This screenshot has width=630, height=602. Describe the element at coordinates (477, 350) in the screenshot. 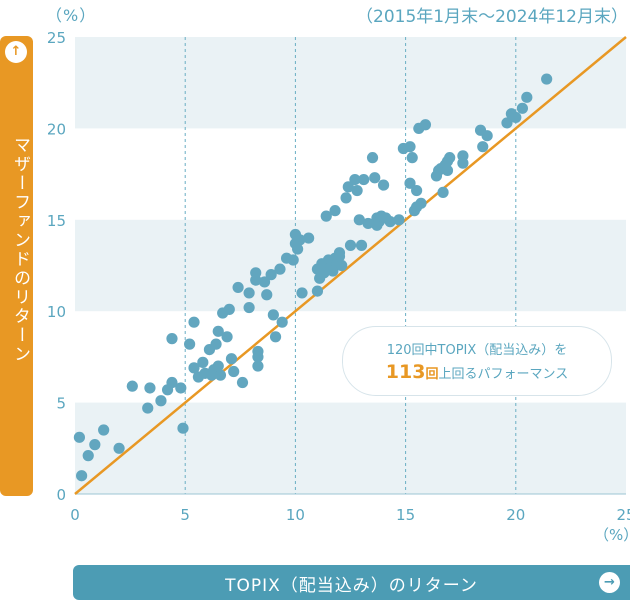

I see `callout-line1: 120回中TOPIX（配当込み）を` at that location.